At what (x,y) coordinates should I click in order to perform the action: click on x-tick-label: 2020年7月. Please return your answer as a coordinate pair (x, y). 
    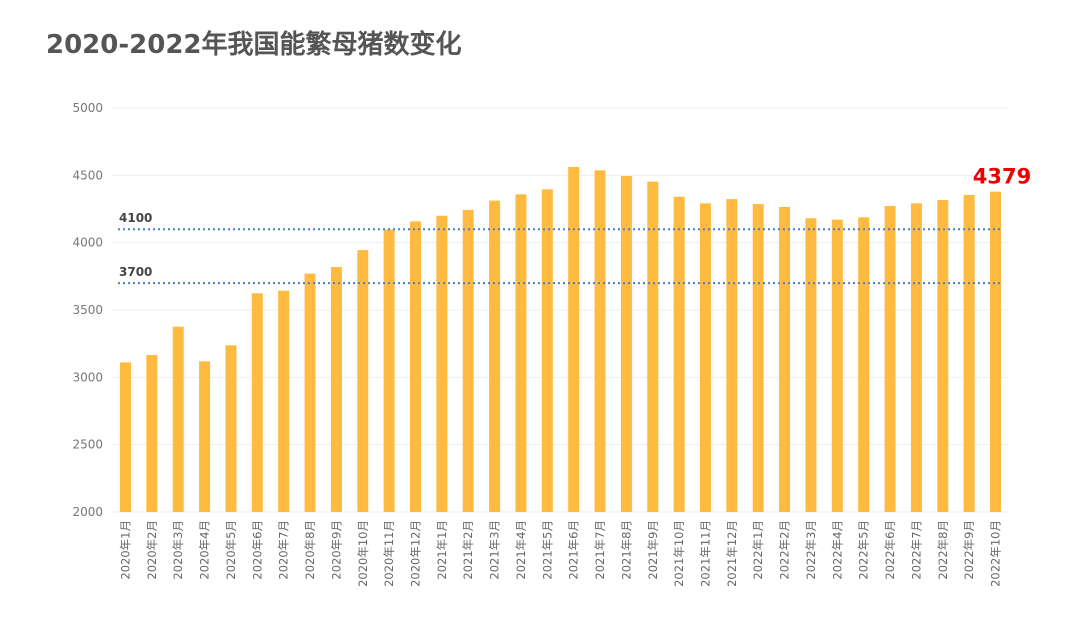
    Looking at the image, I should click on (284, 550).